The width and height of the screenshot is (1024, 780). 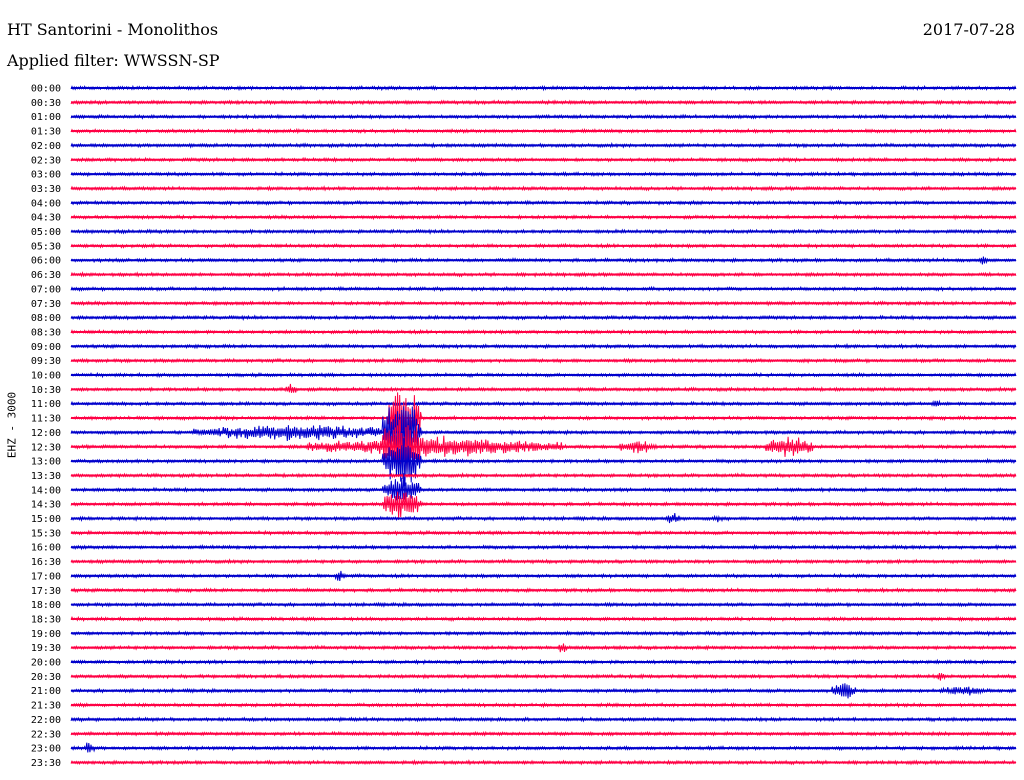 What do you see at coordinates (46, 663) in the screenshot?
I see `time-label-2000: 20:00` at bounding box center [46, 663].